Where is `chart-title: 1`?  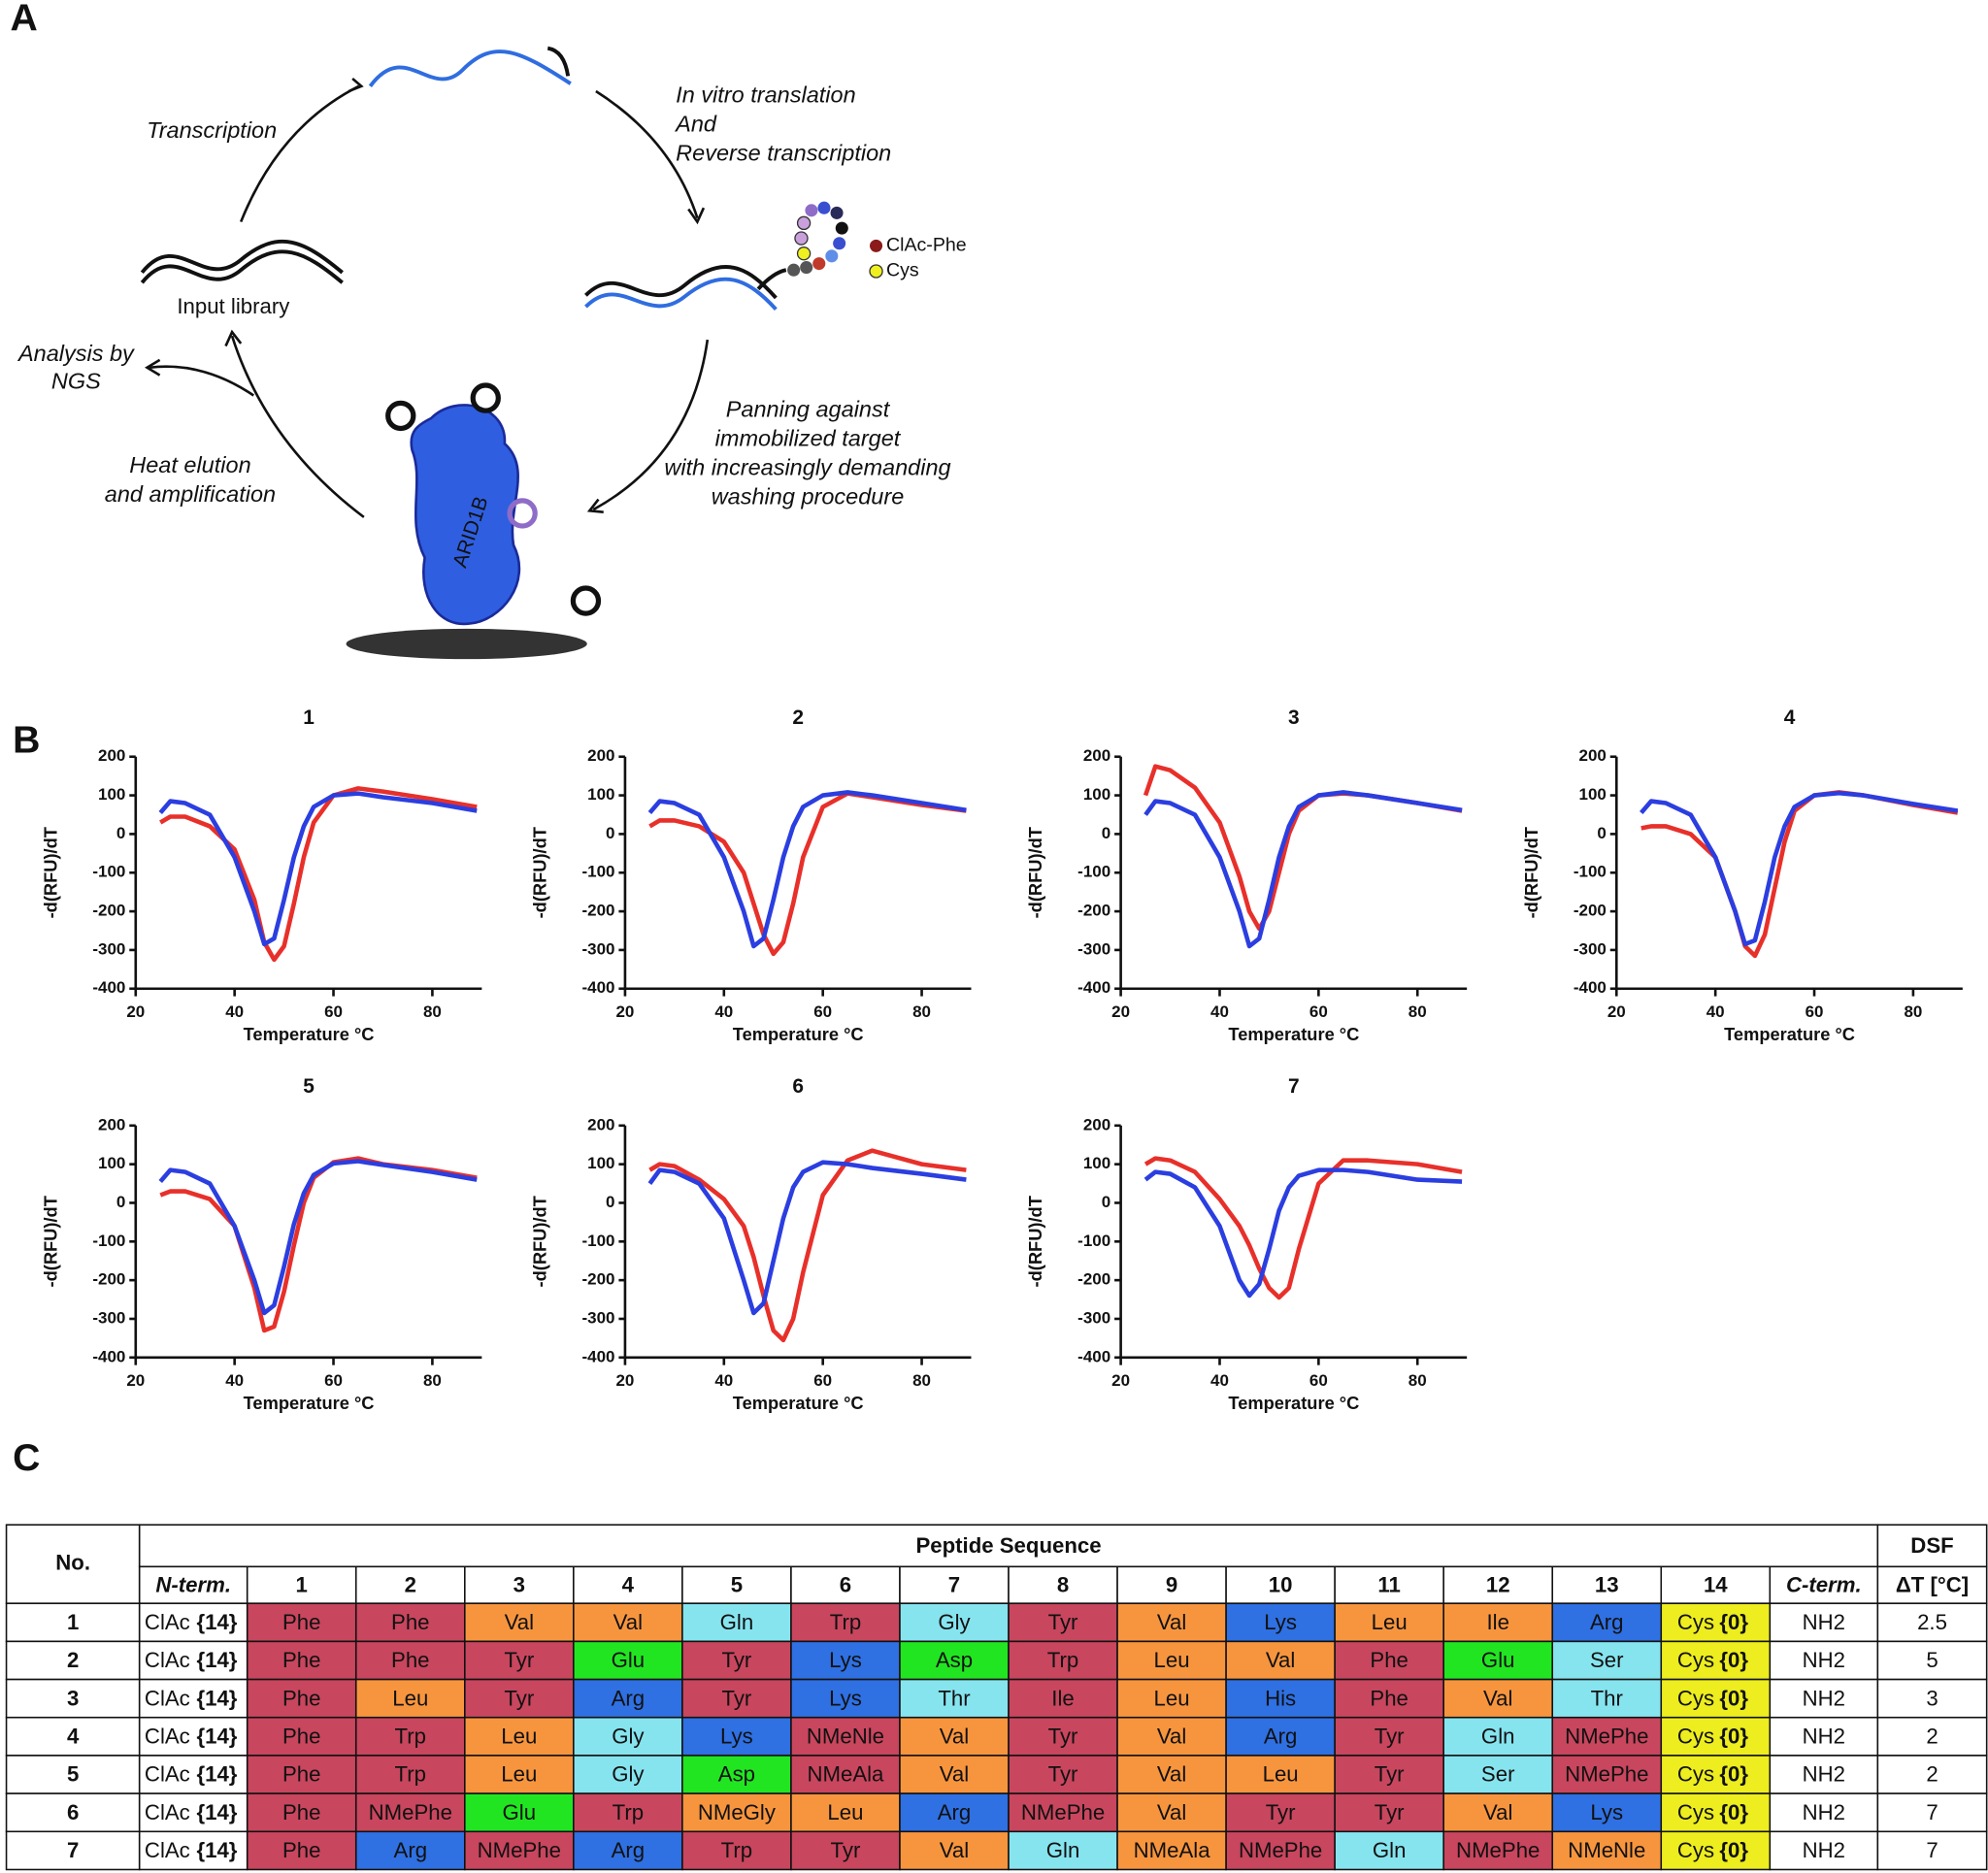
chart-title: 1 is located at coordinates (309, 717).